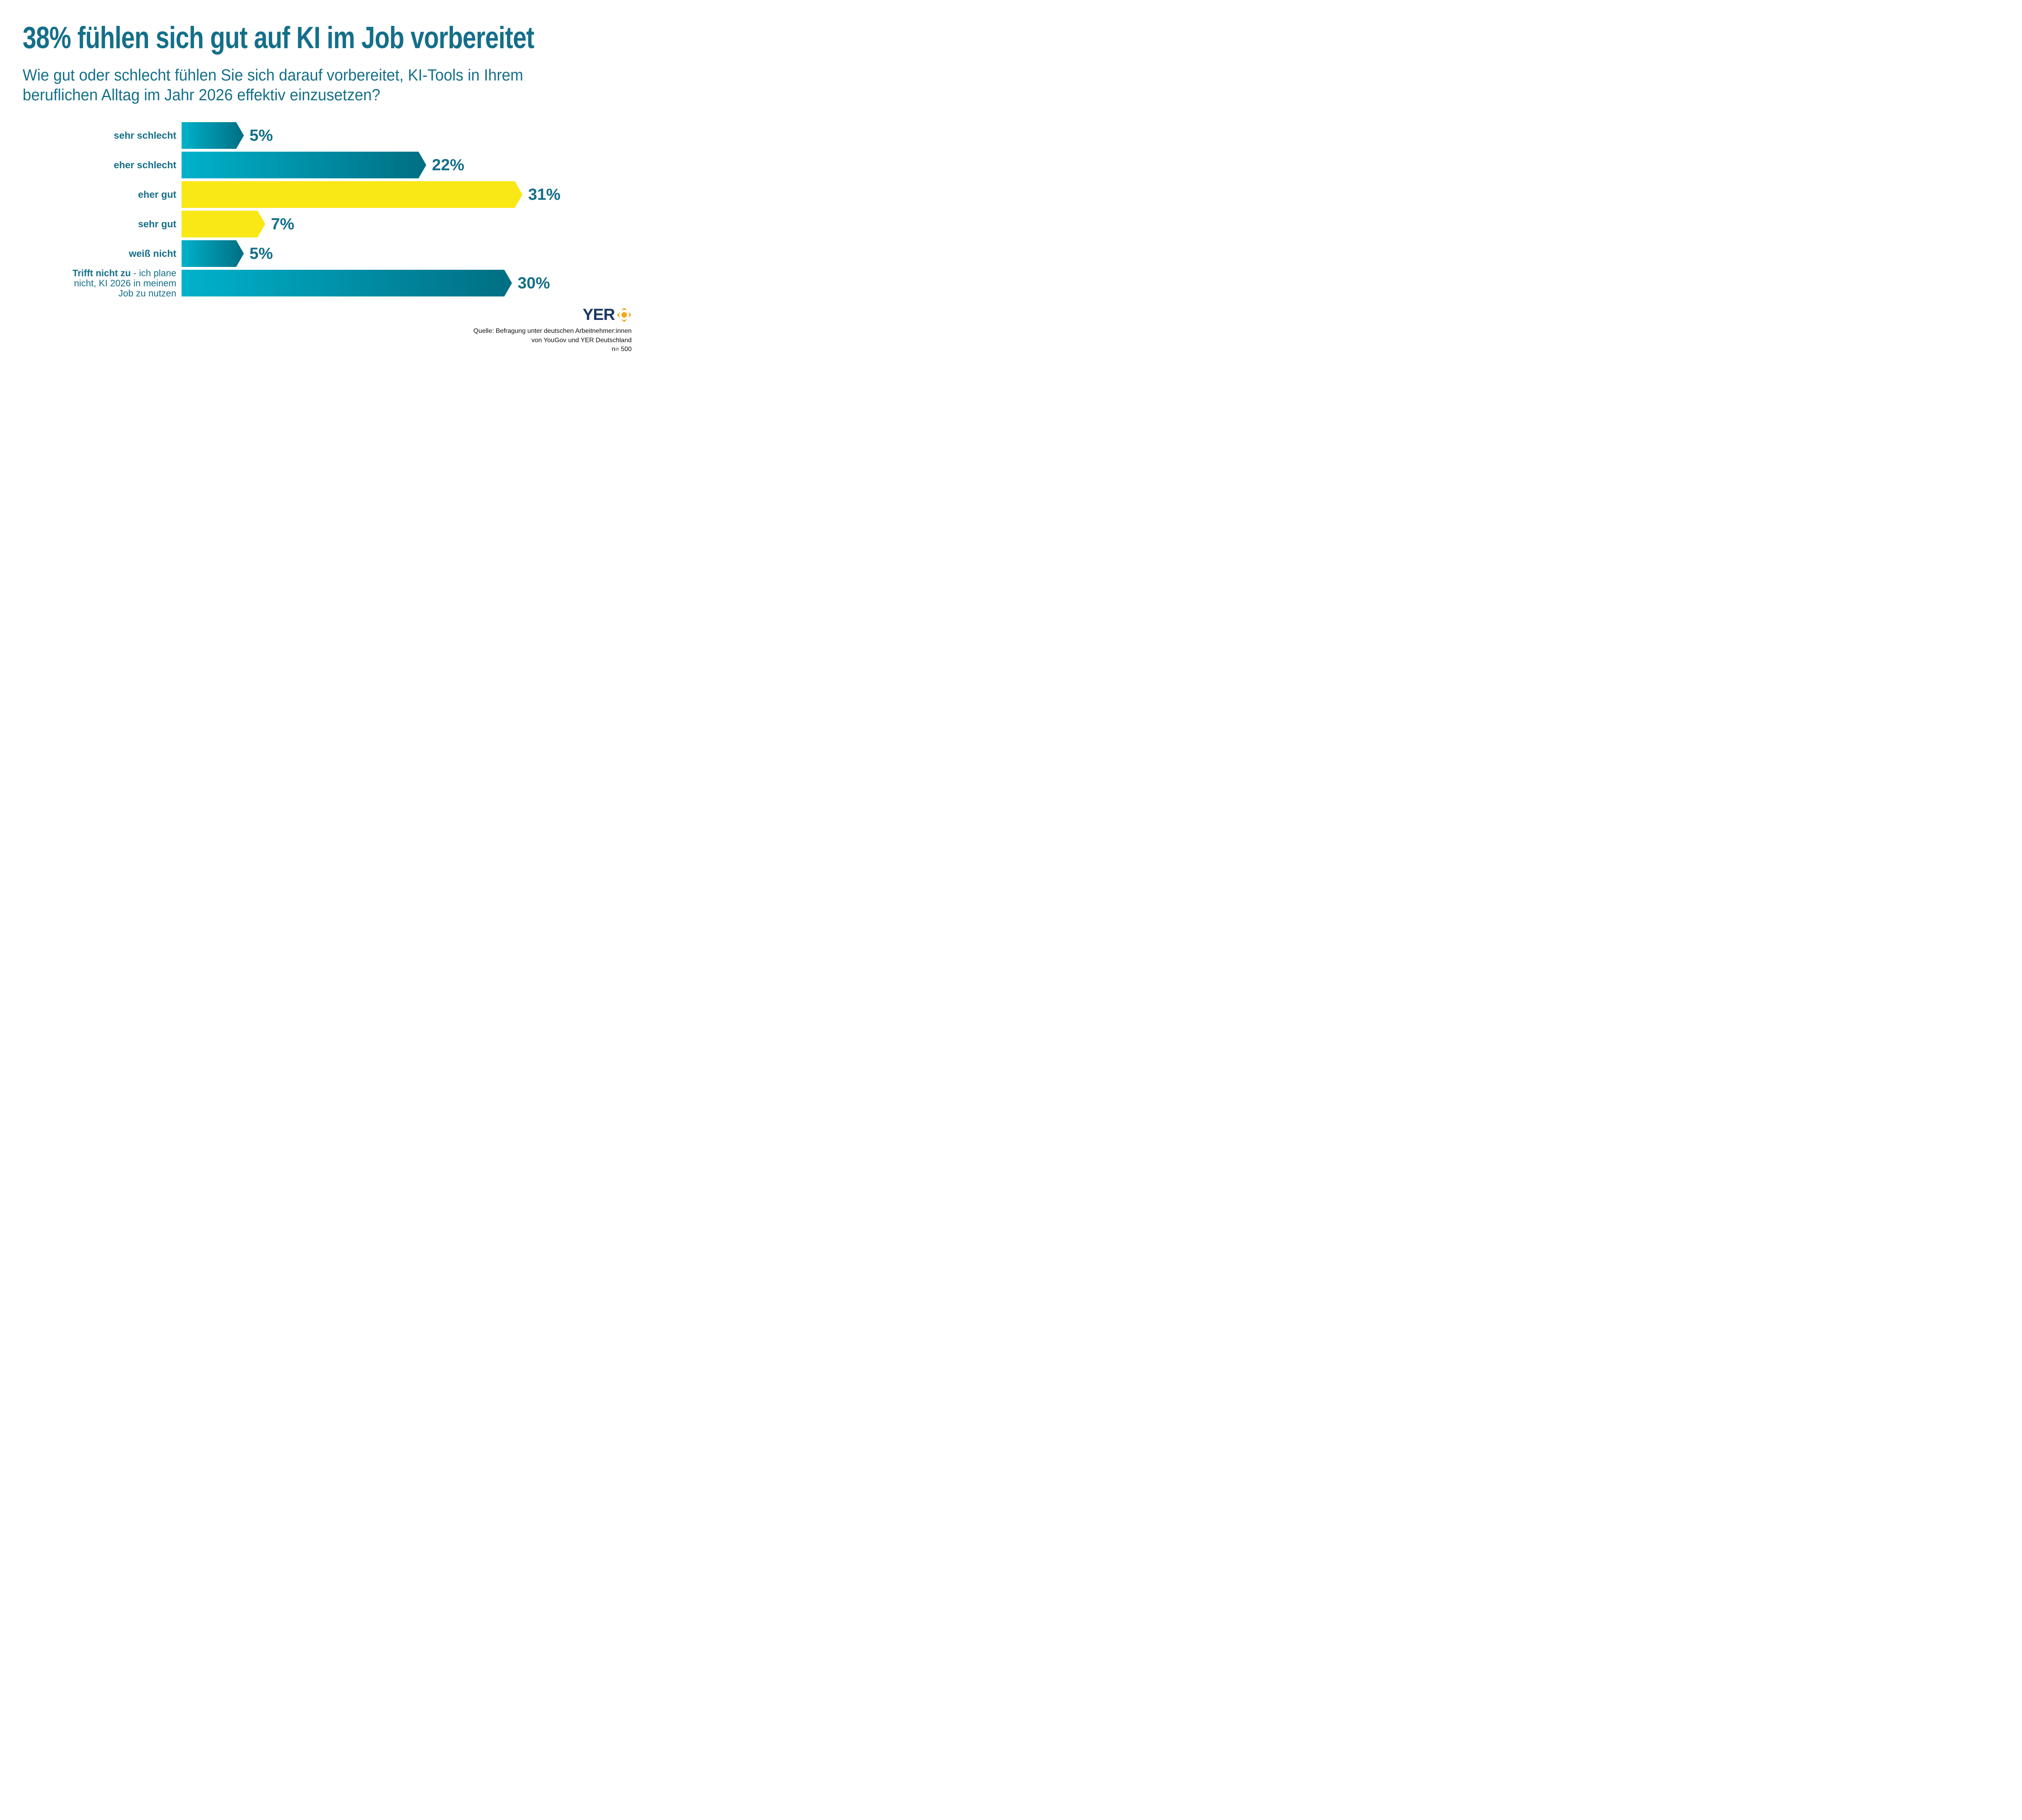 Image resolution: width=2022 pixels, height=1820 pixels. I want to click on bar-value-label: 31%, so click(544, 194).